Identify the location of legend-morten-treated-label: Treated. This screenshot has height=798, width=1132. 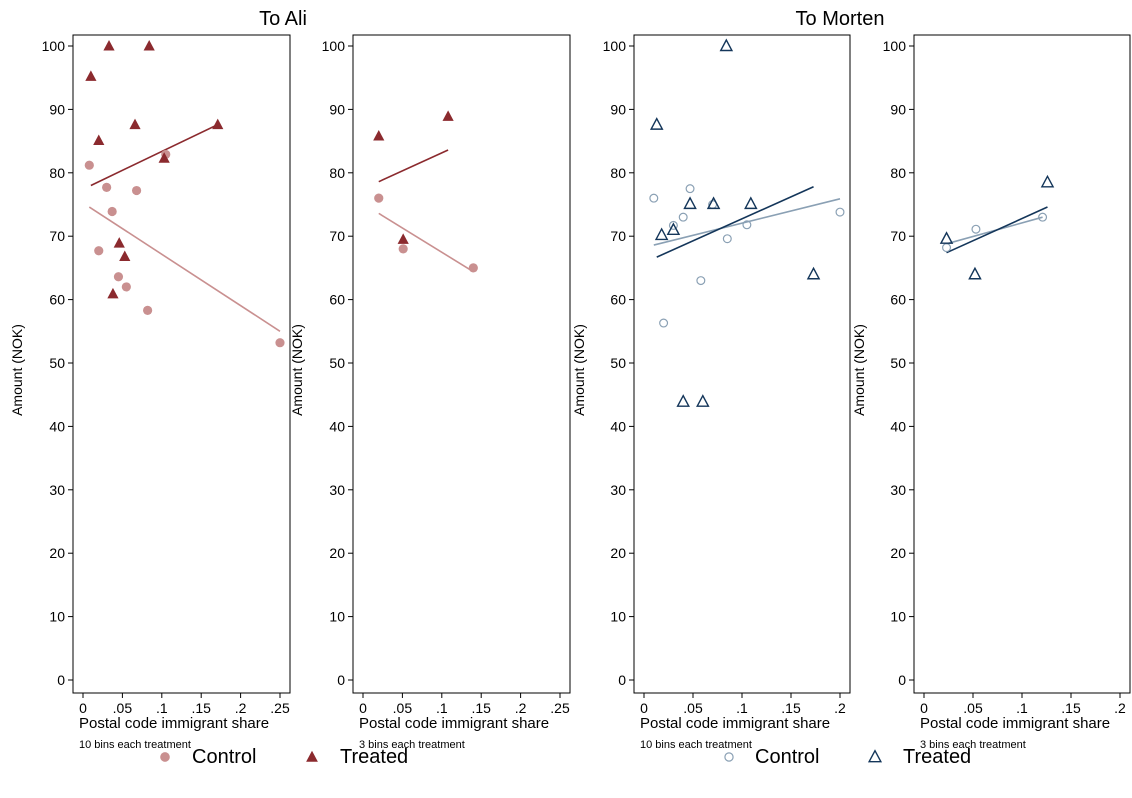
(937, 757).